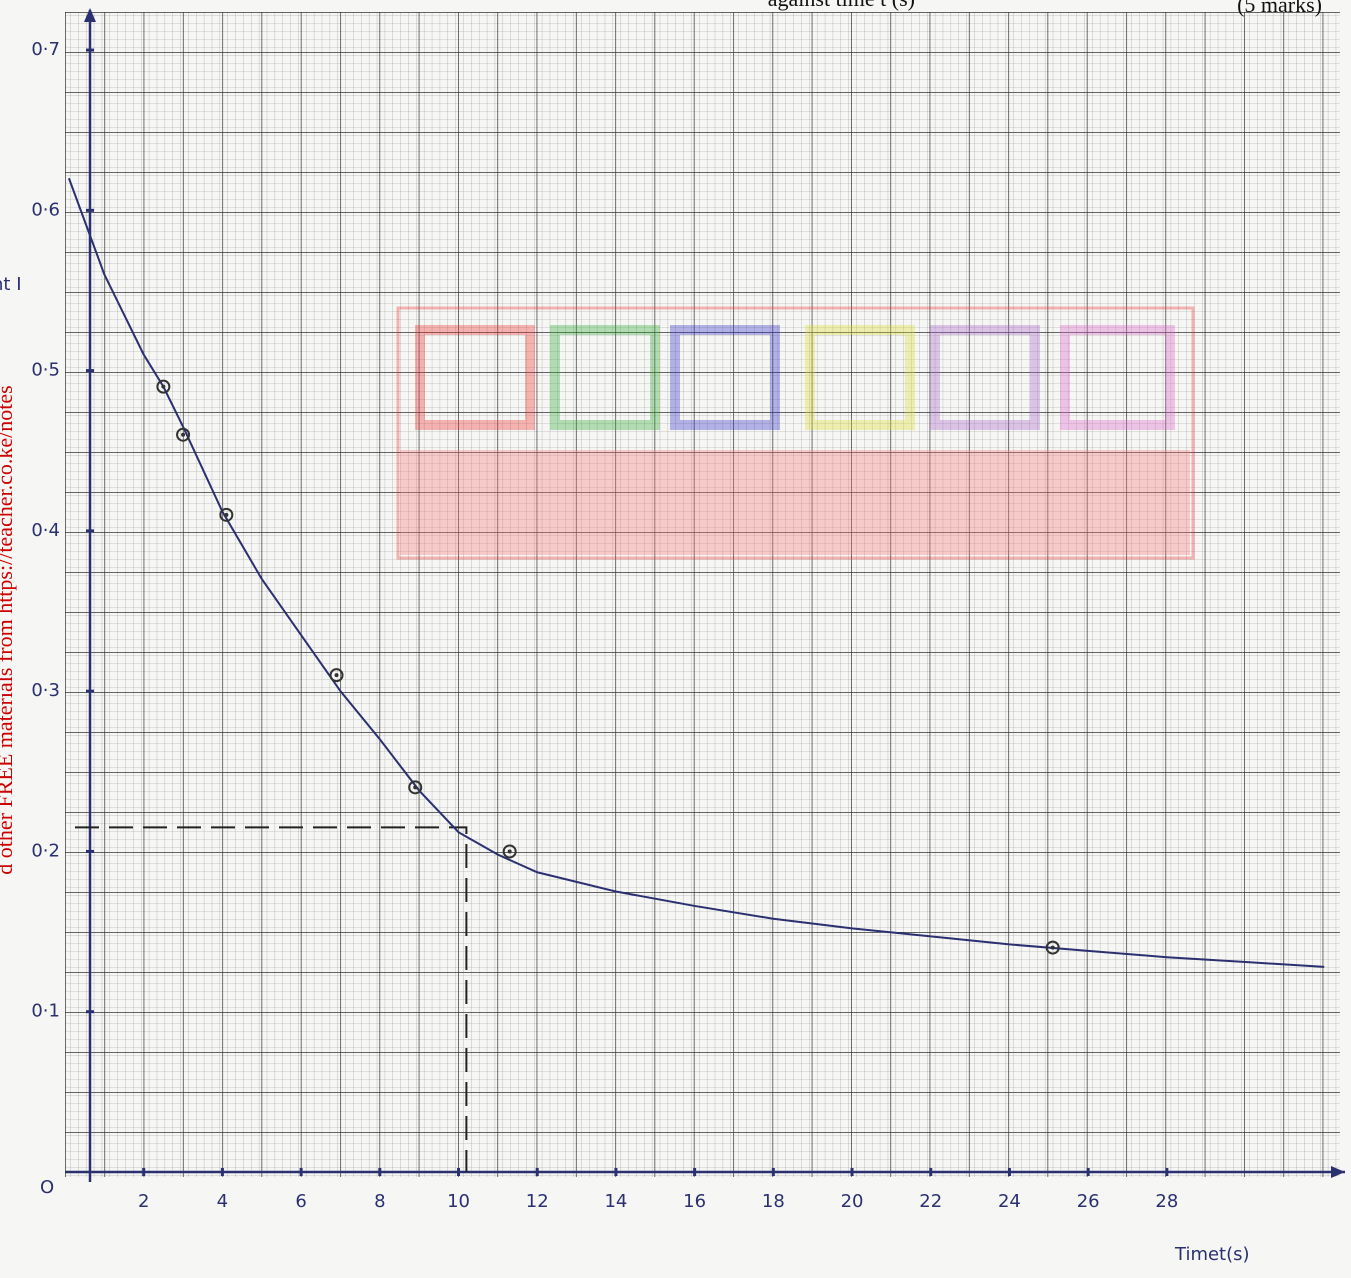  What do you see at coordinates (379, 1201) in the screenshot?
I see `x-tick-label: 8` at bounding box center [379, 1201].